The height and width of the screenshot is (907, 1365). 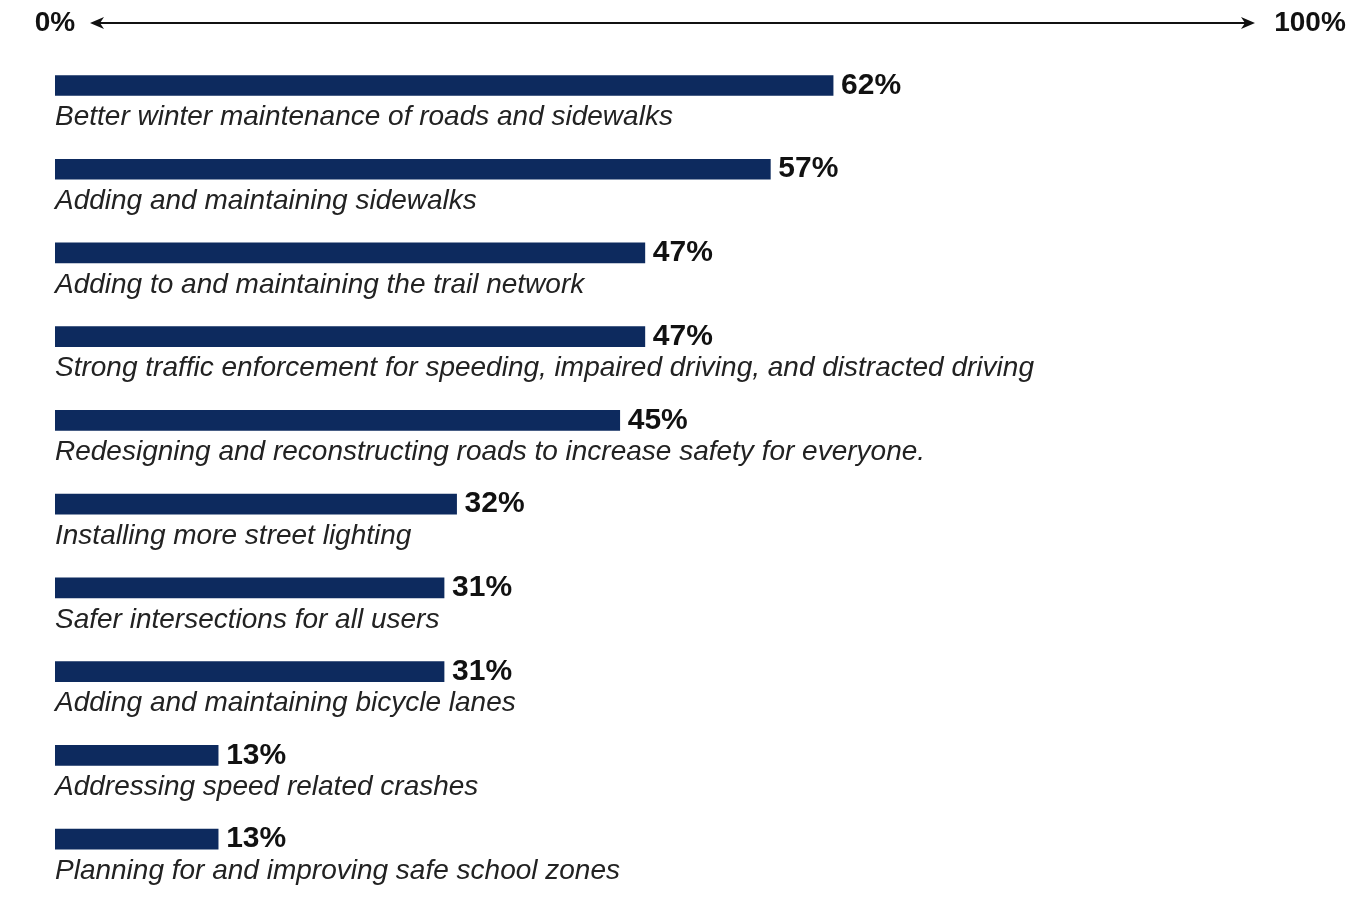 What do you see at coordinates (871, 83) in the screenshot?
I see `data-label: 62%` at bounding box center [871, 83].